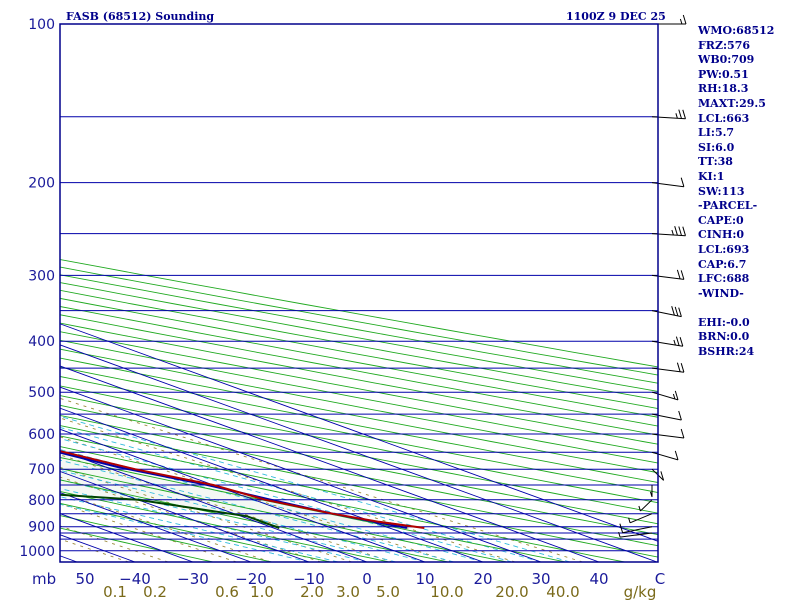  Describe the element at coordinates (37, 552) in the screenshot. I see `pressure-label-1000: 1000` at that location.